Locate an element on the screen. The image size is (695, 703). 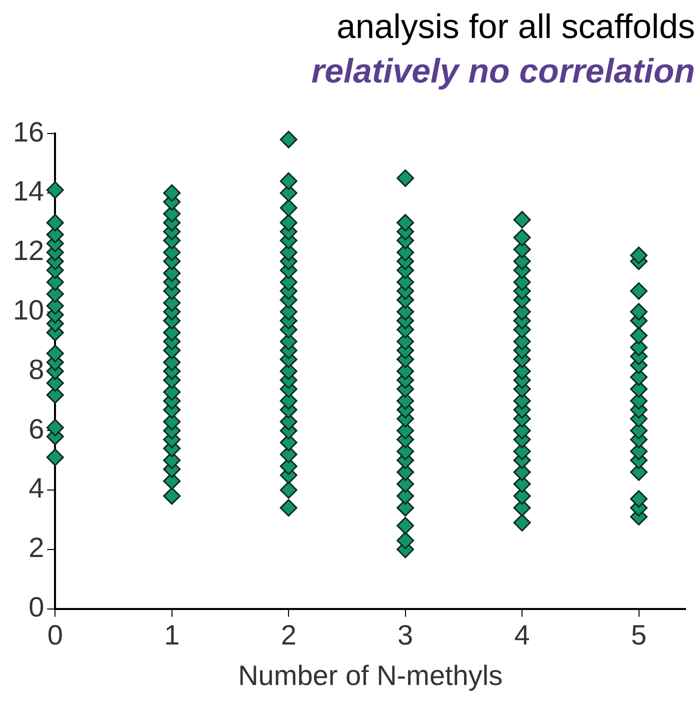
chart-subtitle: relatively no correlation is located at coordinates (503, 71).